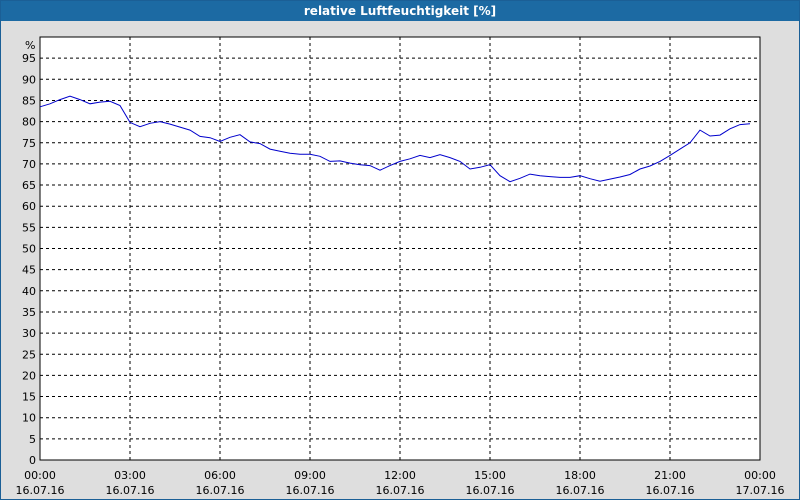 The width and height of the screenshot is (800, 500). I want to click on y-tick-label: 50, so click(29, 249).